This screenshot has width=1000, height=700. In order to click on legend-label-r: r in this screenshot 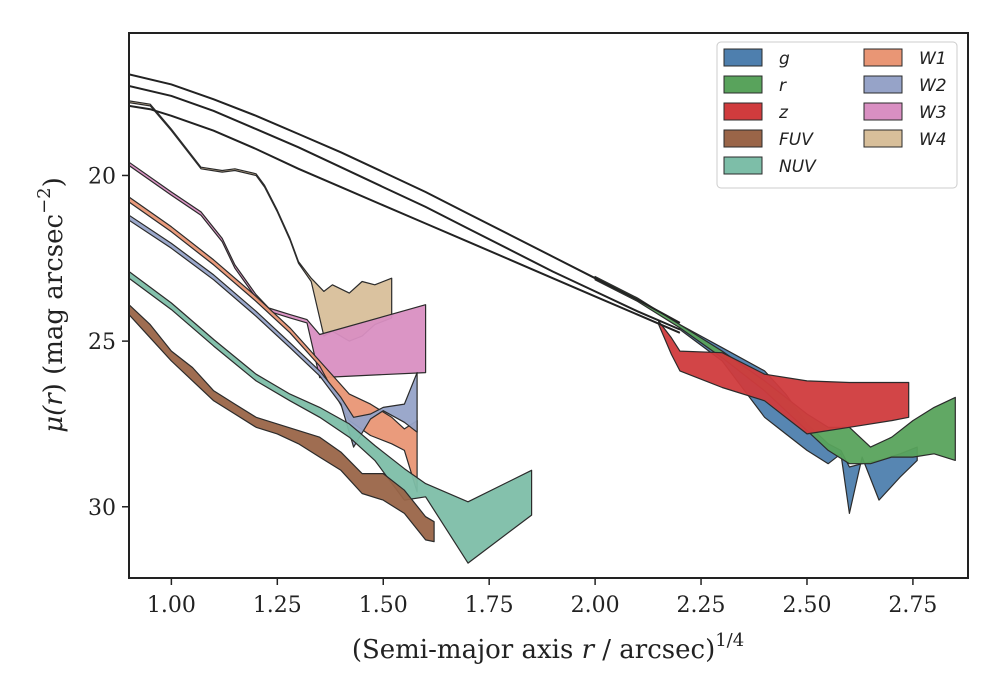, I will do `click(783, 86)`.